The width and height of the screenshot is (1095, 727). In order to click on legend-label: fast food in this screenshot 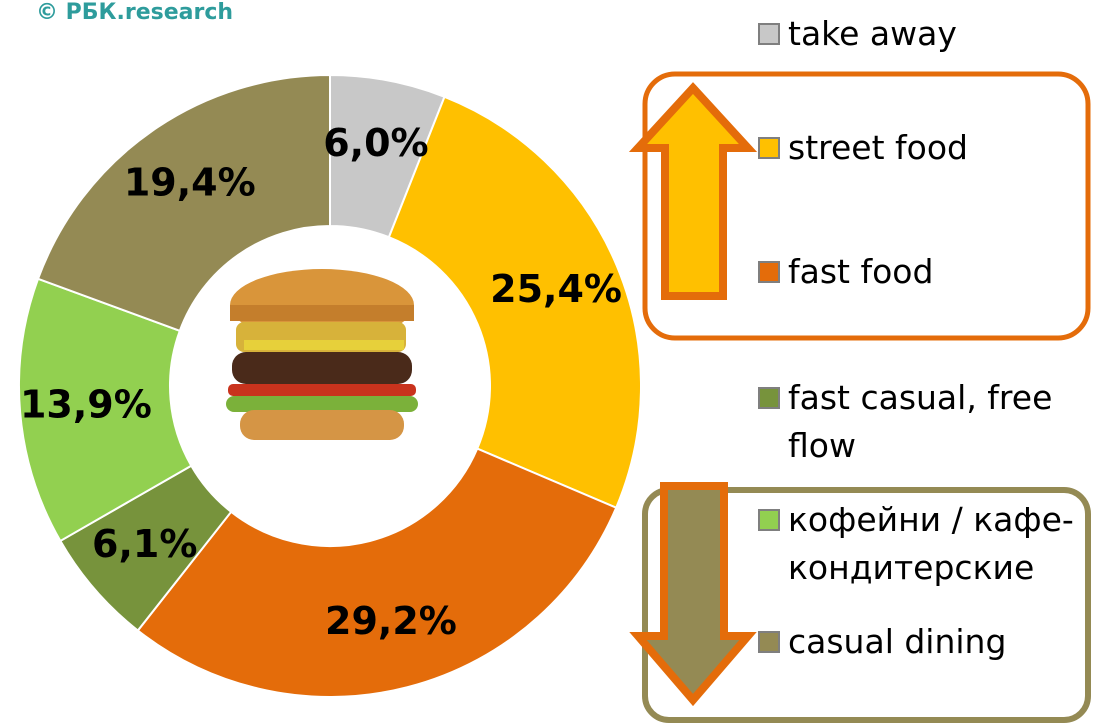, I will do `click(861, 271)`.